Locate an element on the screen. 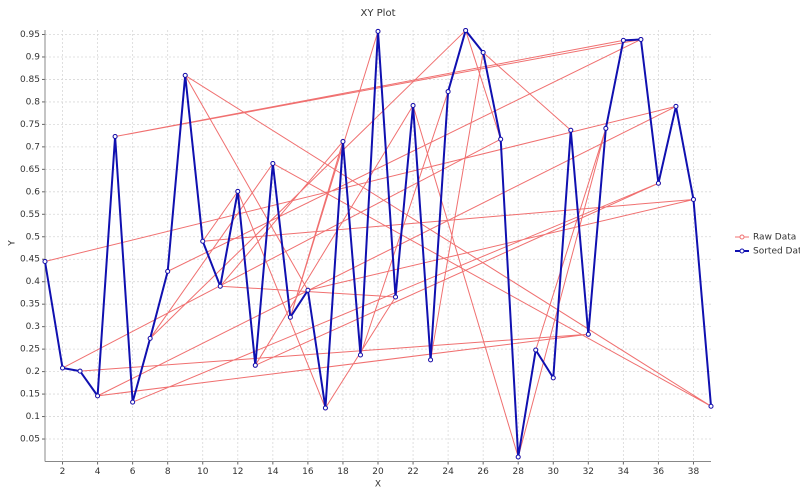 Image resolution: width=800 pixels, height=493 pixels. x-tick-label: 10 is located at coordinates (203, 472).